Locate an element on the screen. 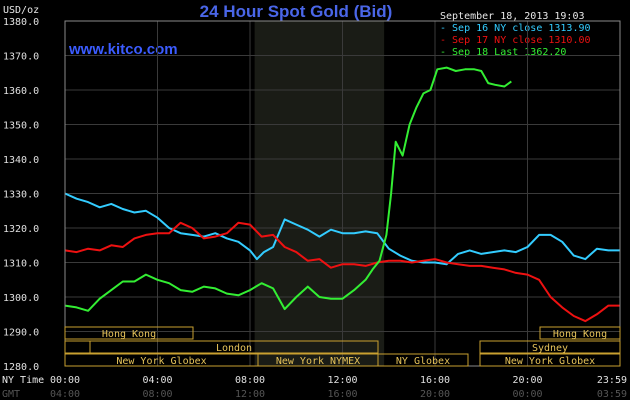 The image size is (630, 400). session-ny-globex-2-box is located at coordinates (423, 360).